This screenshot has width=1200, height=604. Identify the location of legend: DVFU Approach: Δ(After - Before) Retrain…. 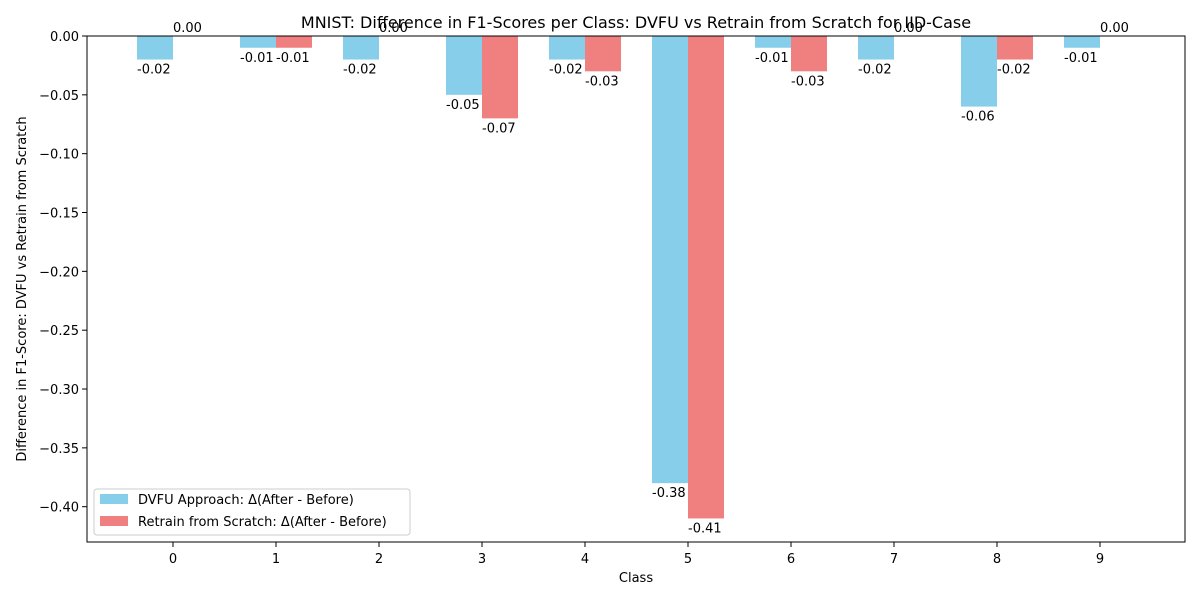
(252, 512).